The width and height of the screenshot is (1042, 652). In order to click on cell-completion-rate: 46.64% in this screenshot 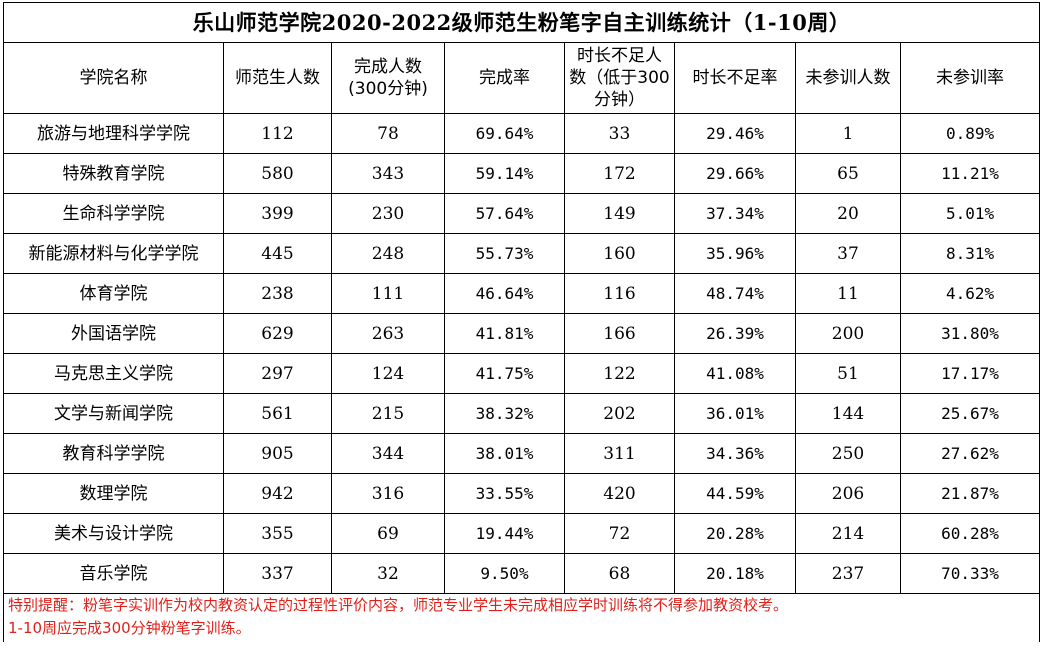, I will do `click(504, 293)`.